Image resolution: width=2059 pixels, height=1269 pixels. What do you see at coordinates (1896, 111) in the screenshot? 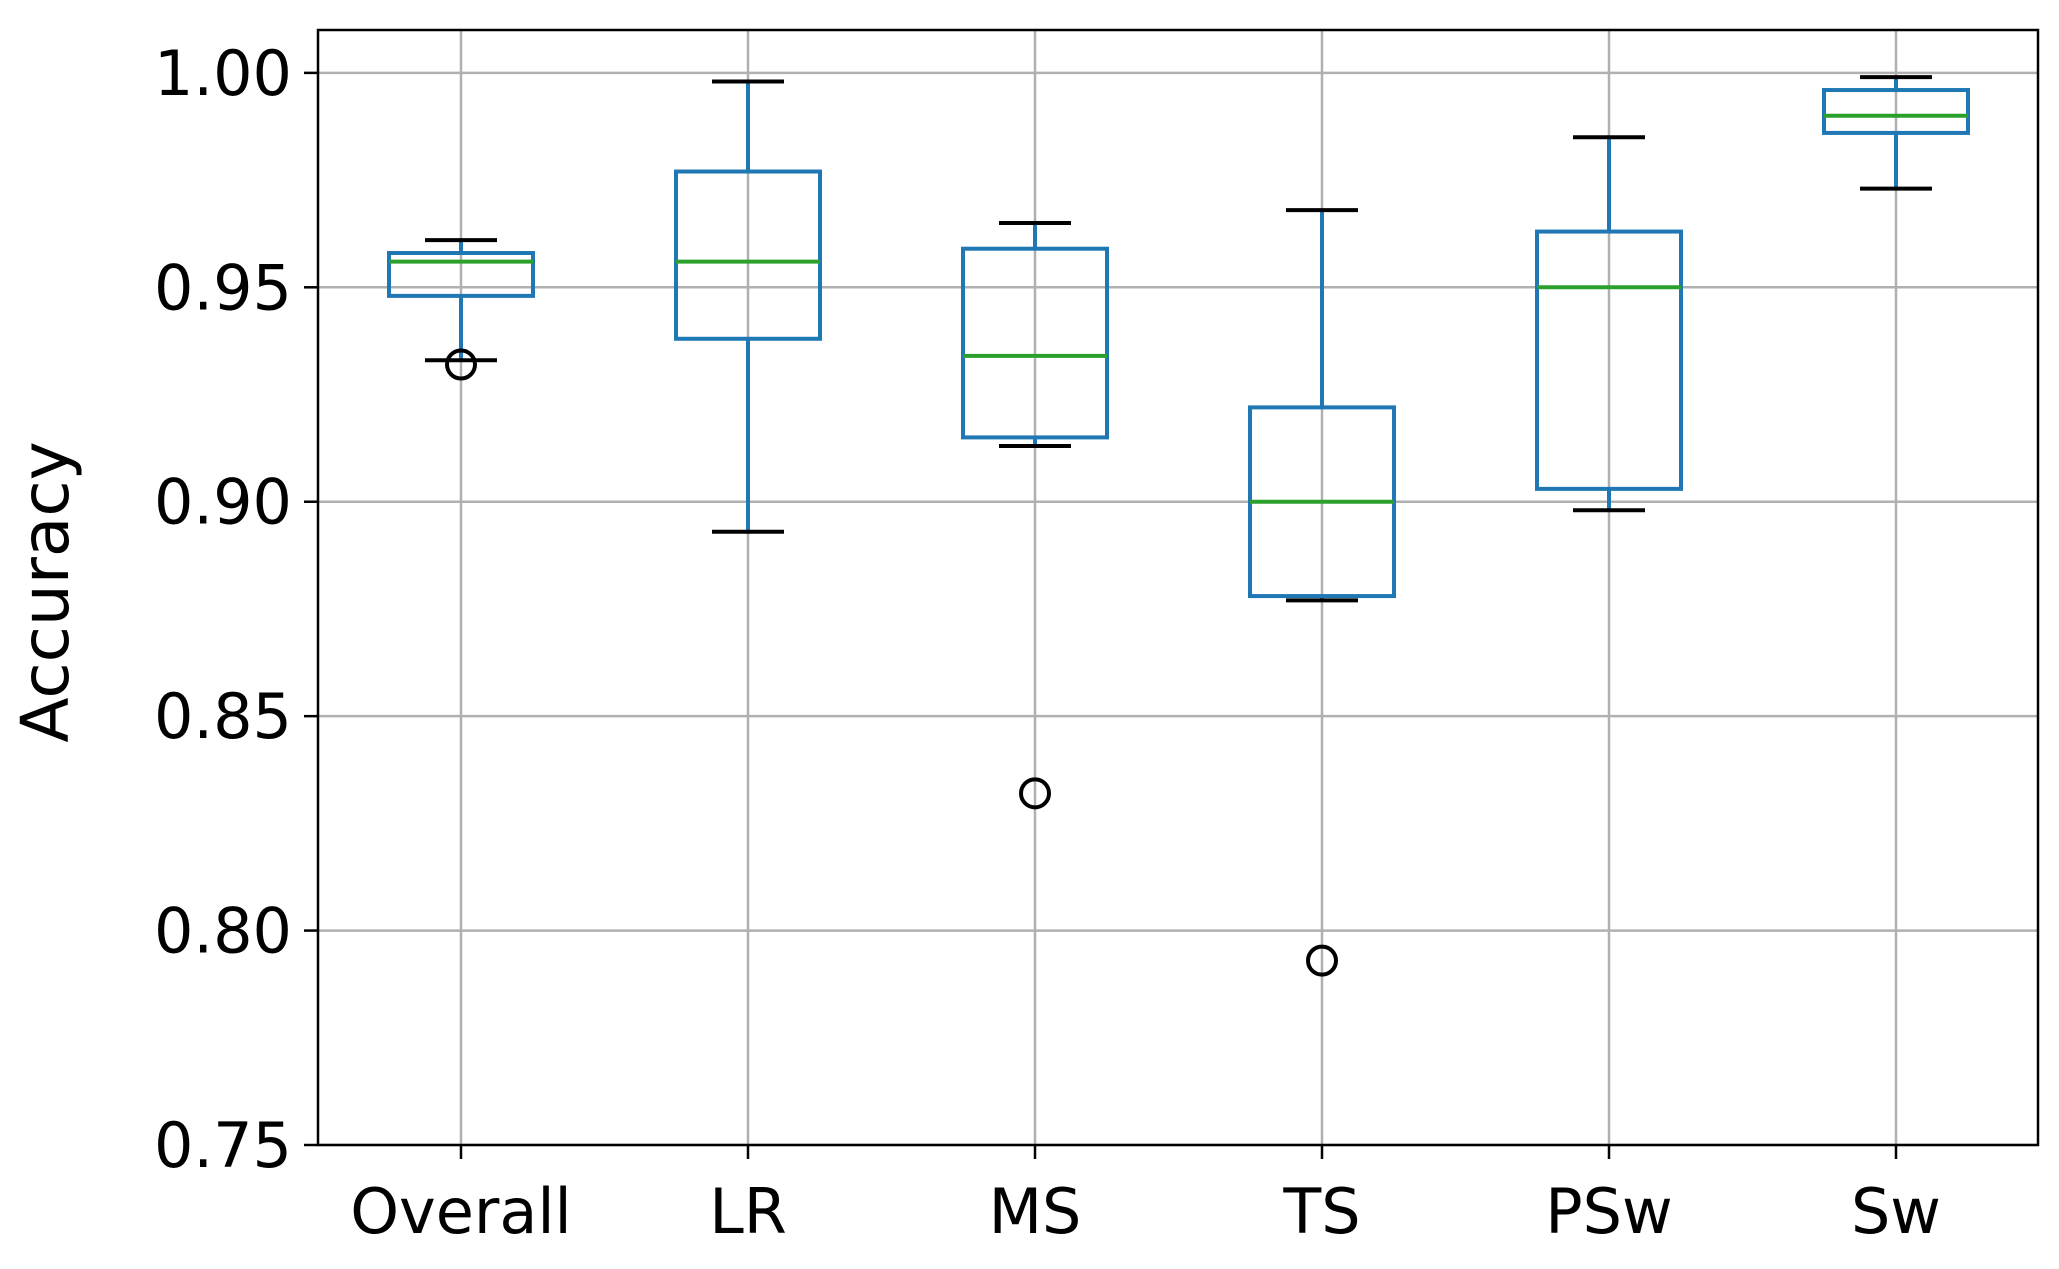
I see `box-sw` at bounding box center [1896, 111].